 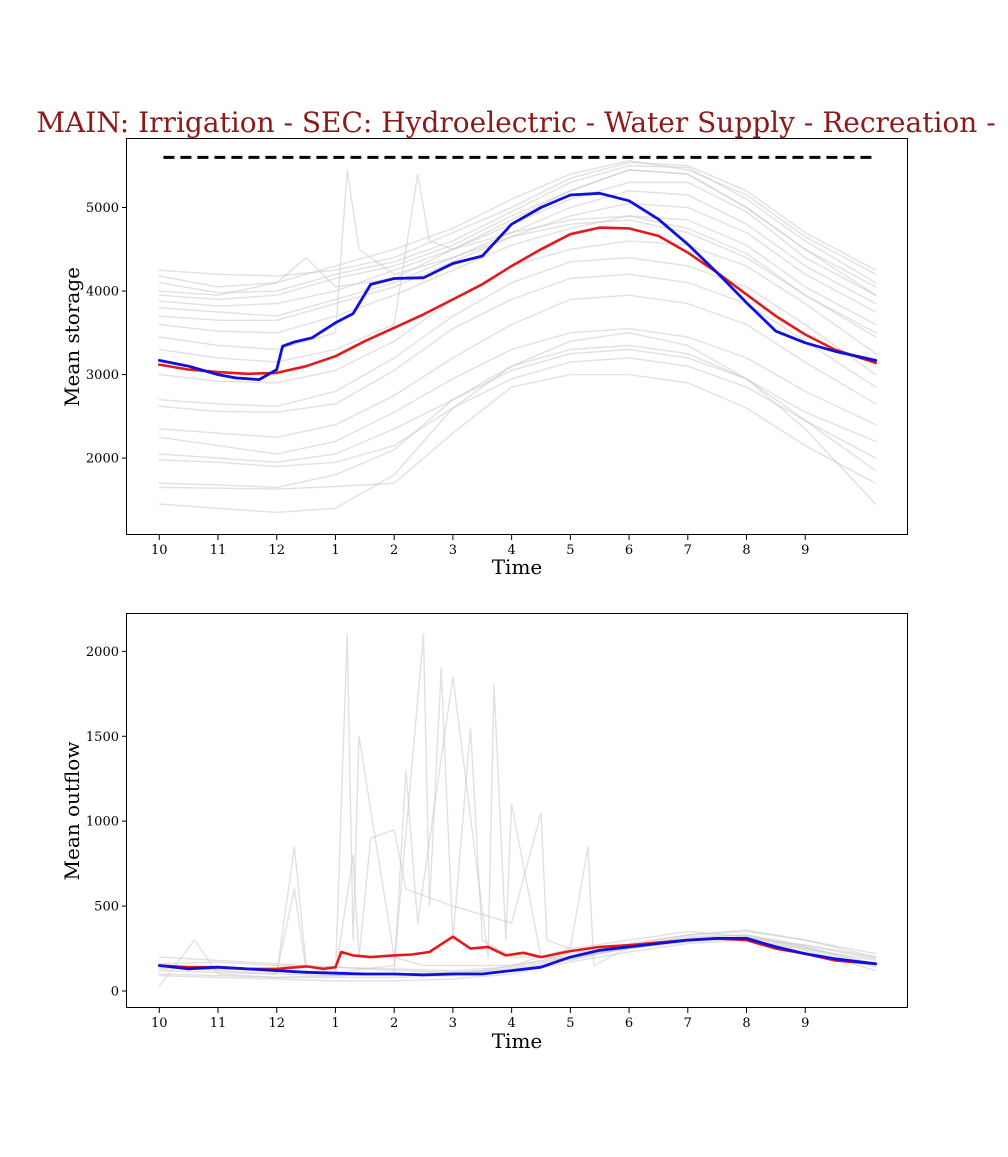 I want to click on storage-x-tick-label: 8, so click(x=746, y=550).